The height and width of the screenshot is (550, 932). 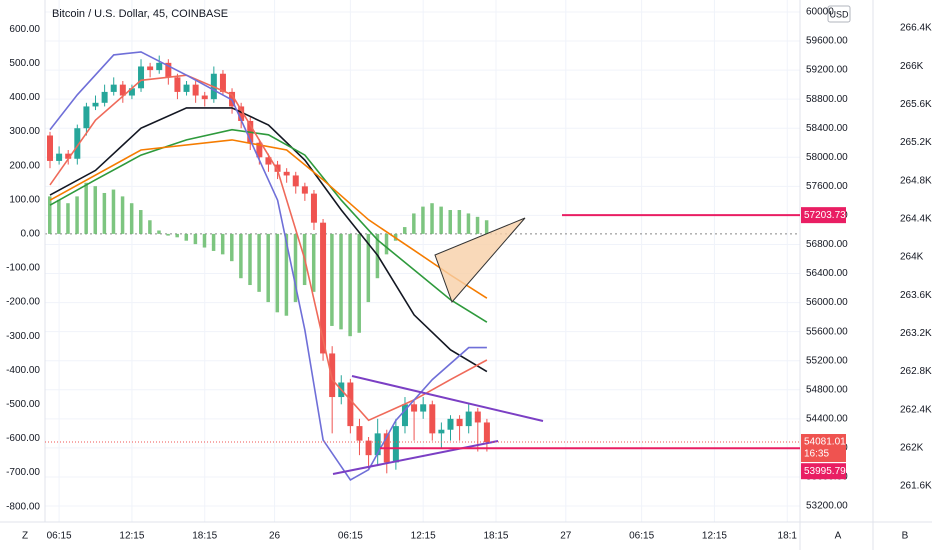 What do you see at coordinates (820, 12) in the screenshot?
I see `y-tick-label: 60000` at bounding box center [820, 12].